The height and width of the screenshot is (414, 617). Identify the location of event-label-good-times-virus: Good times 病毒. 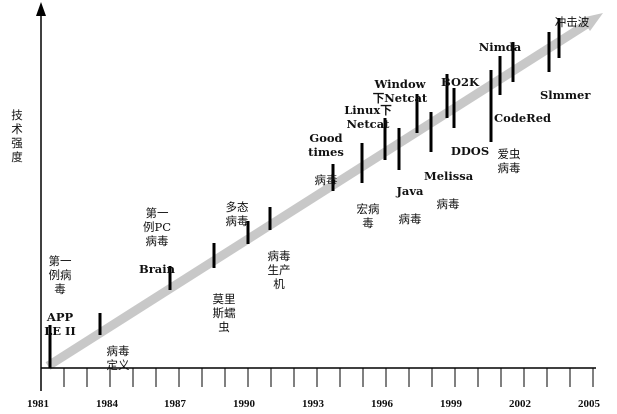
(326, 159).